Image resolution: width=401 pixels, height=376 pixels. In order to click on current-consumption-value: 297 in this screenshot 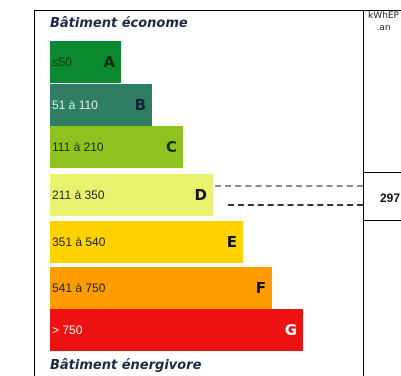, I will do `click(390, 198)`.